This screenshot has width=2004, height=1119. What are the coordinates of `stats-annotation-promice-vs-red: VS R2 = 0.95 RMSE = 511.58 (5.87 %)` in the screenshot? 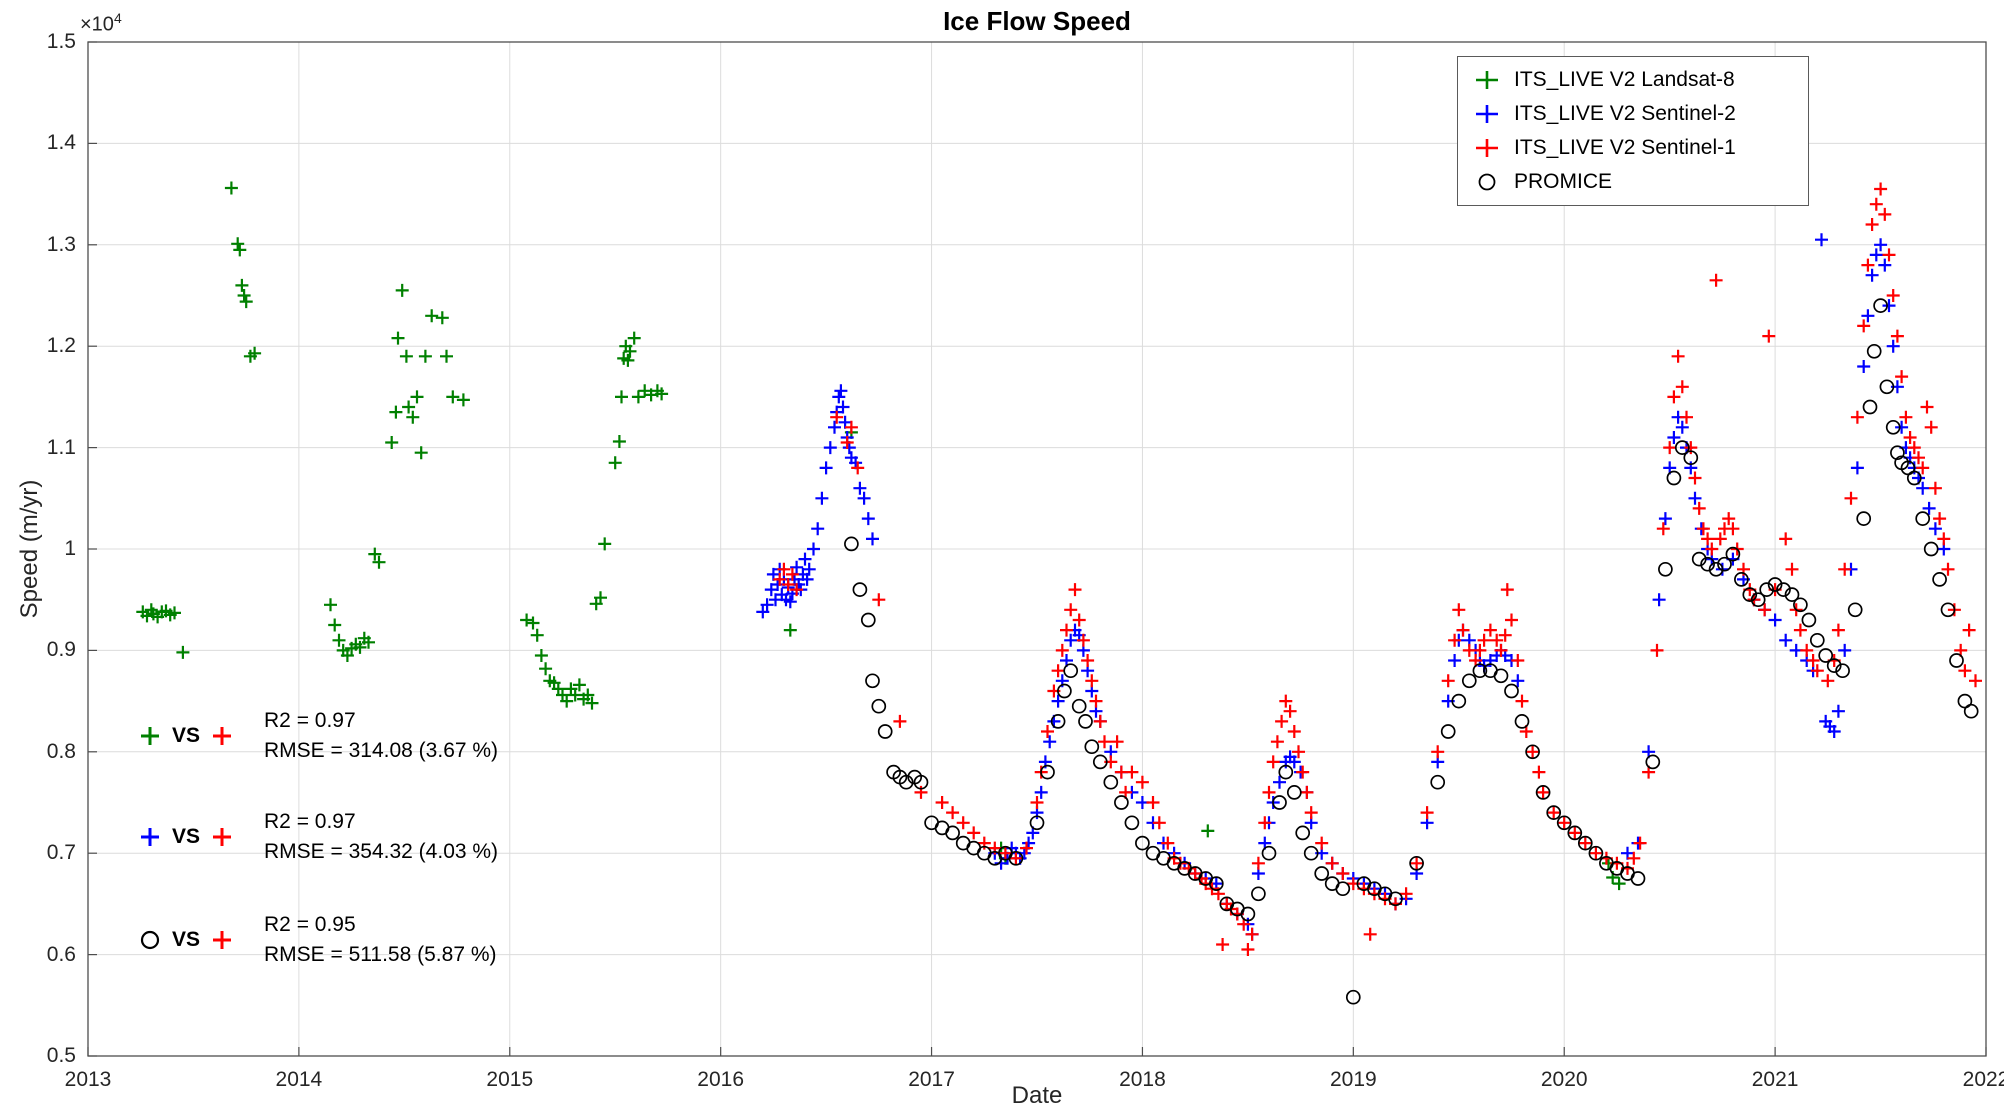 It's located at (317, 940).